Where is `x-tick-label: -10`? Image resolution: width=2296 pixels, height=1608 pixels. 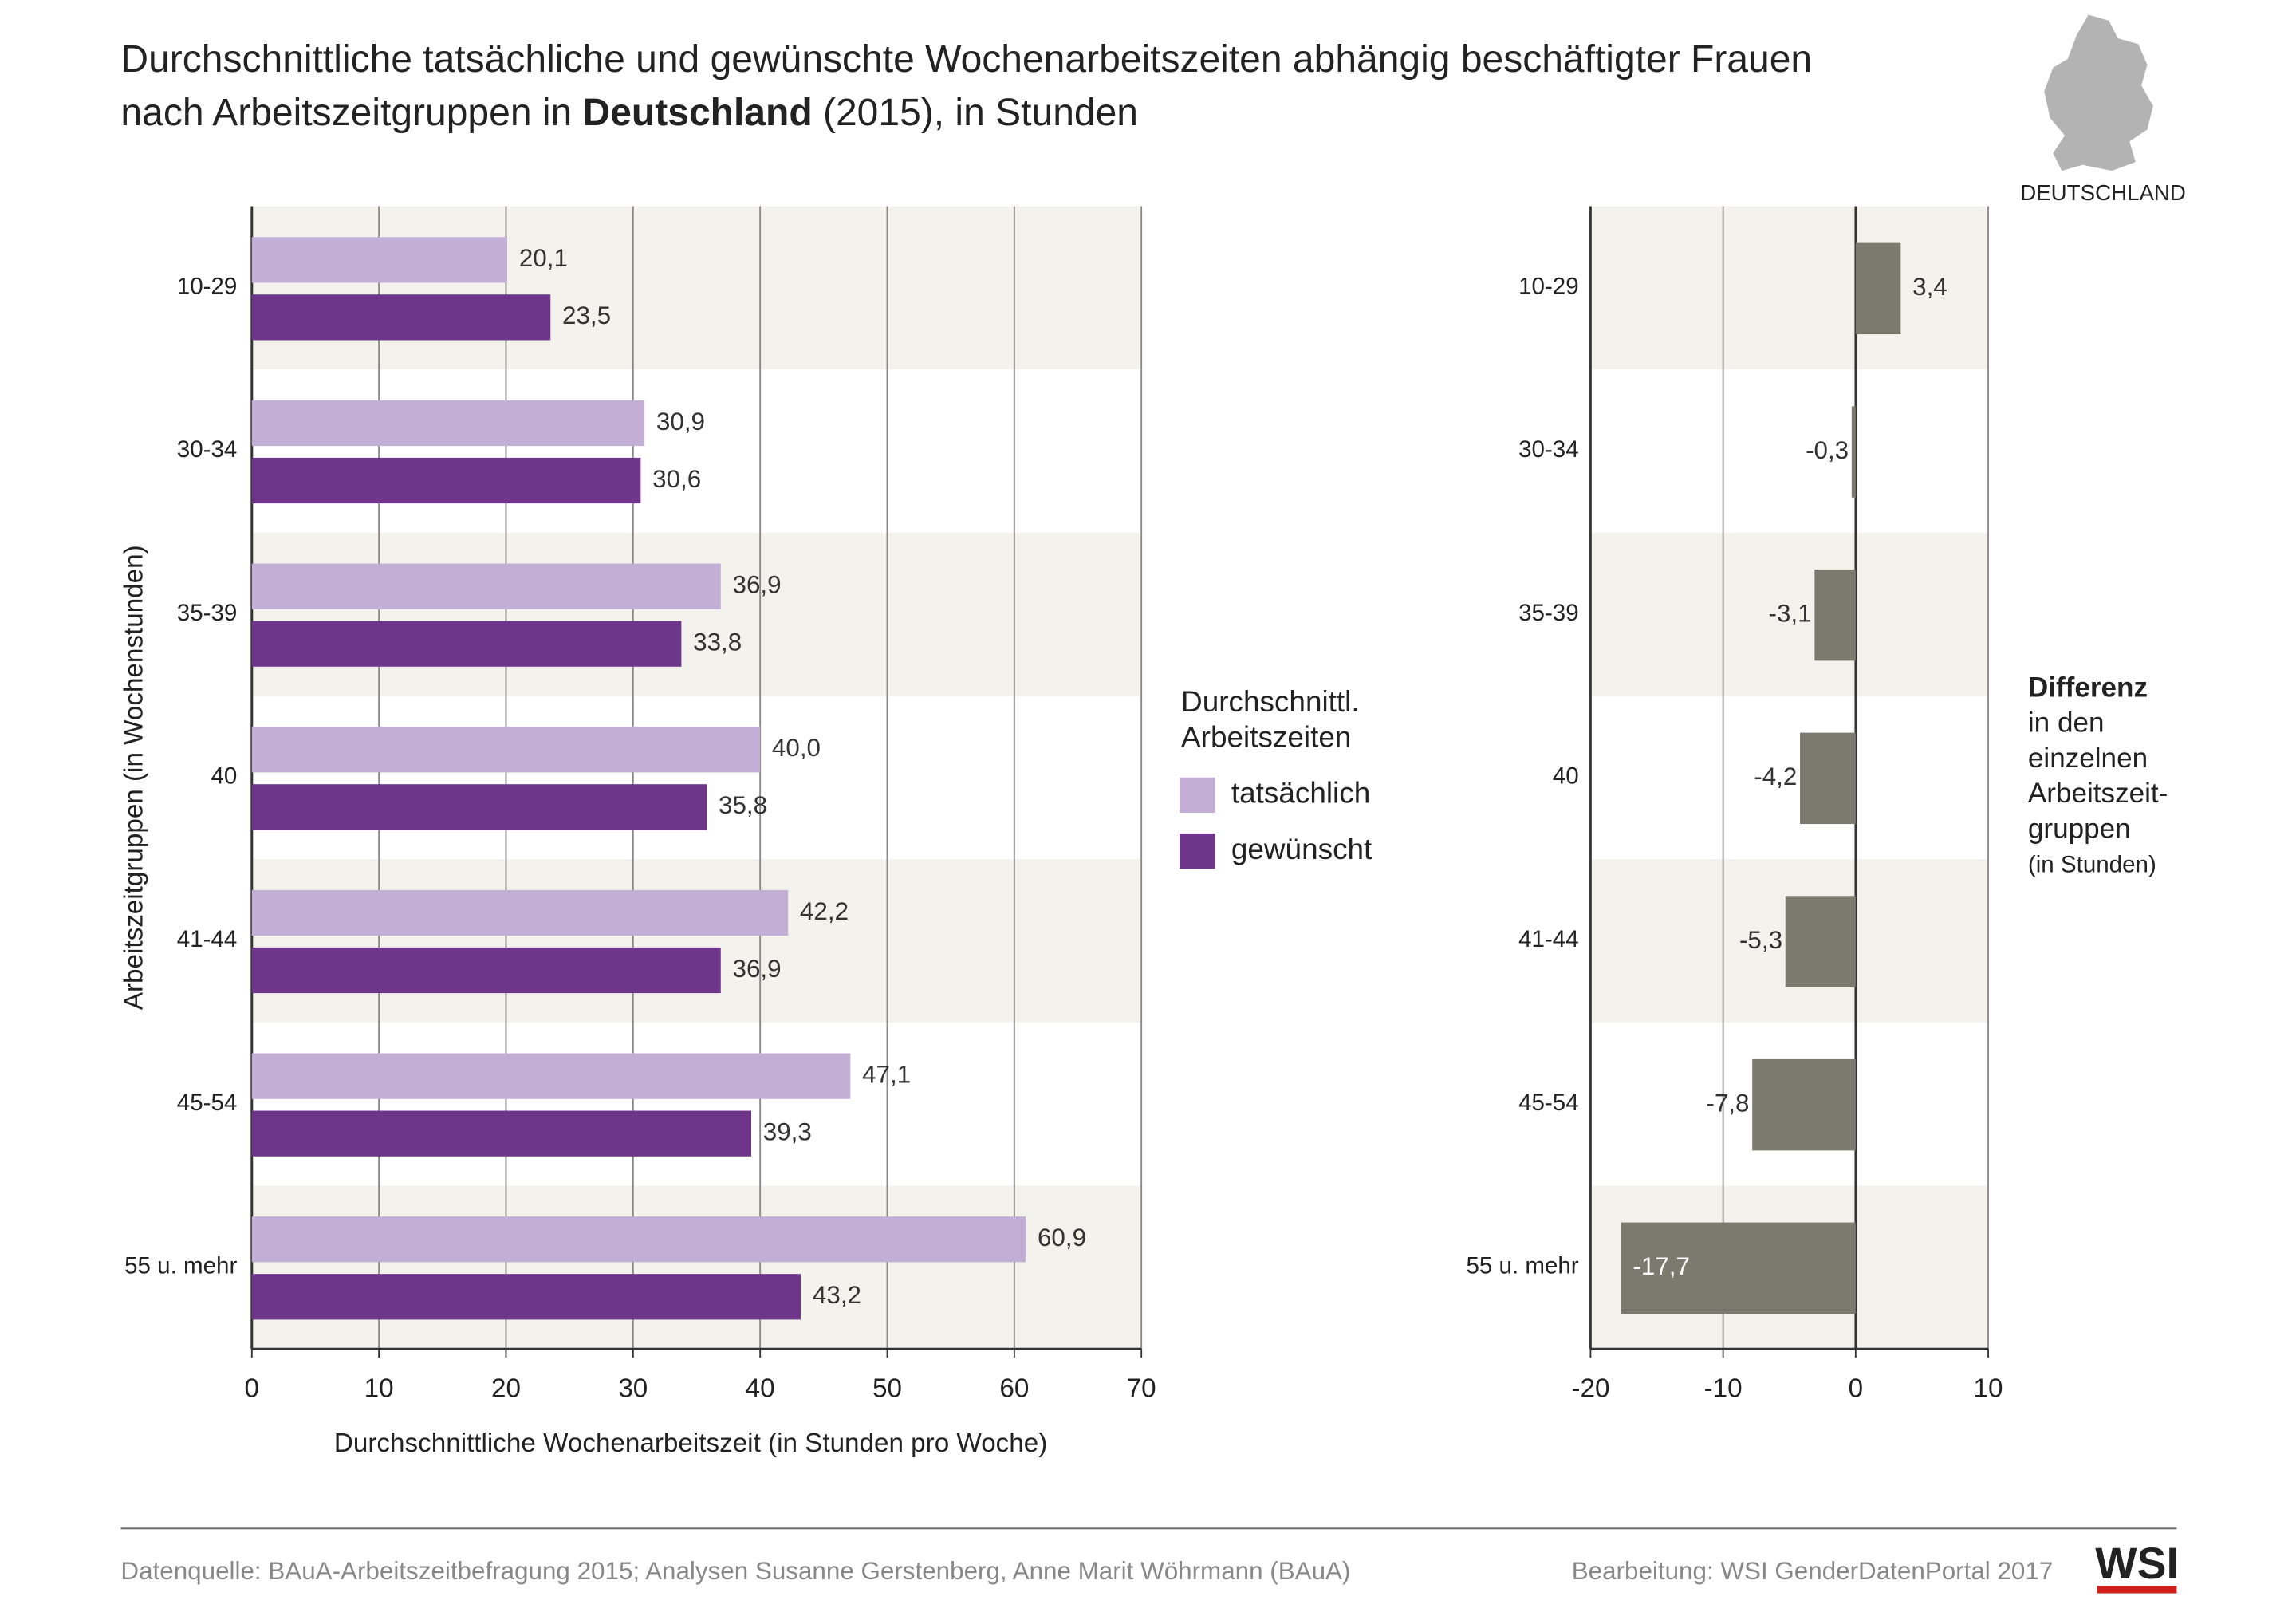 x-tick-label: -10 is located at coordinates (1724, 1389).